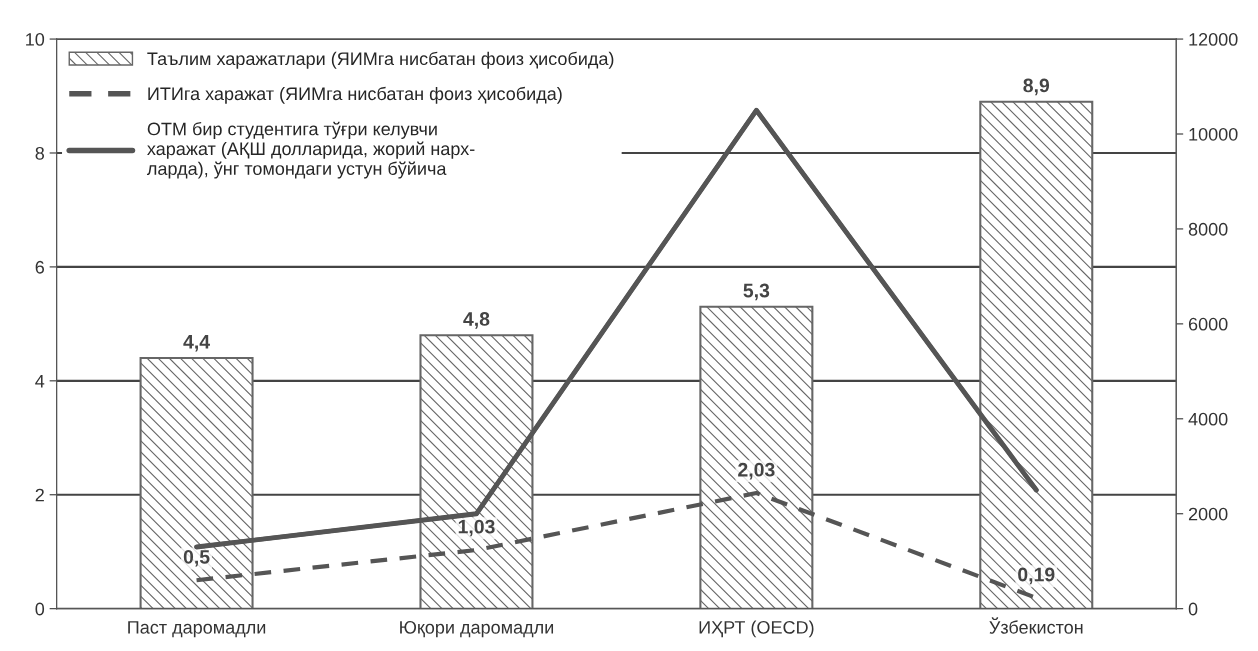 Image resolution: width=1258 pixels, height=651 pixels. What do you see at coordinates (196, 558) in the screenshot?
I see `data-label: 0,5` at bounding box center [196, 558].